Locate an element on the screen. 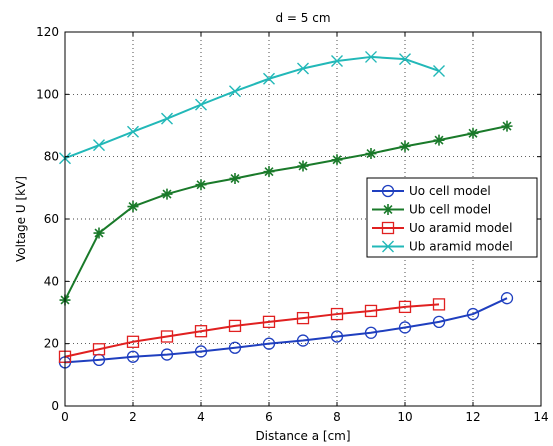 The height and width of the screenshot is (446, 553). legend-item: Ub cell model is located at coordinates (431, 210).